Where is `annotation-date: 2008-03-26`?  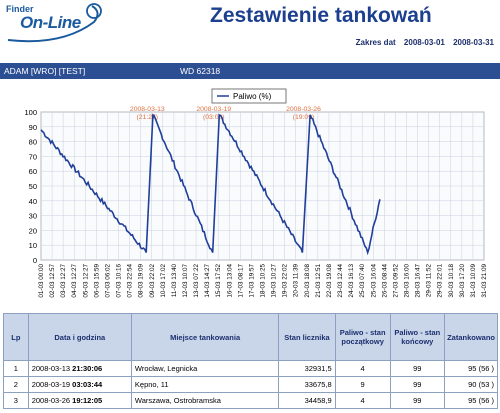 annotation-date: 2008-03-26 is located at coordinates (303, 109).